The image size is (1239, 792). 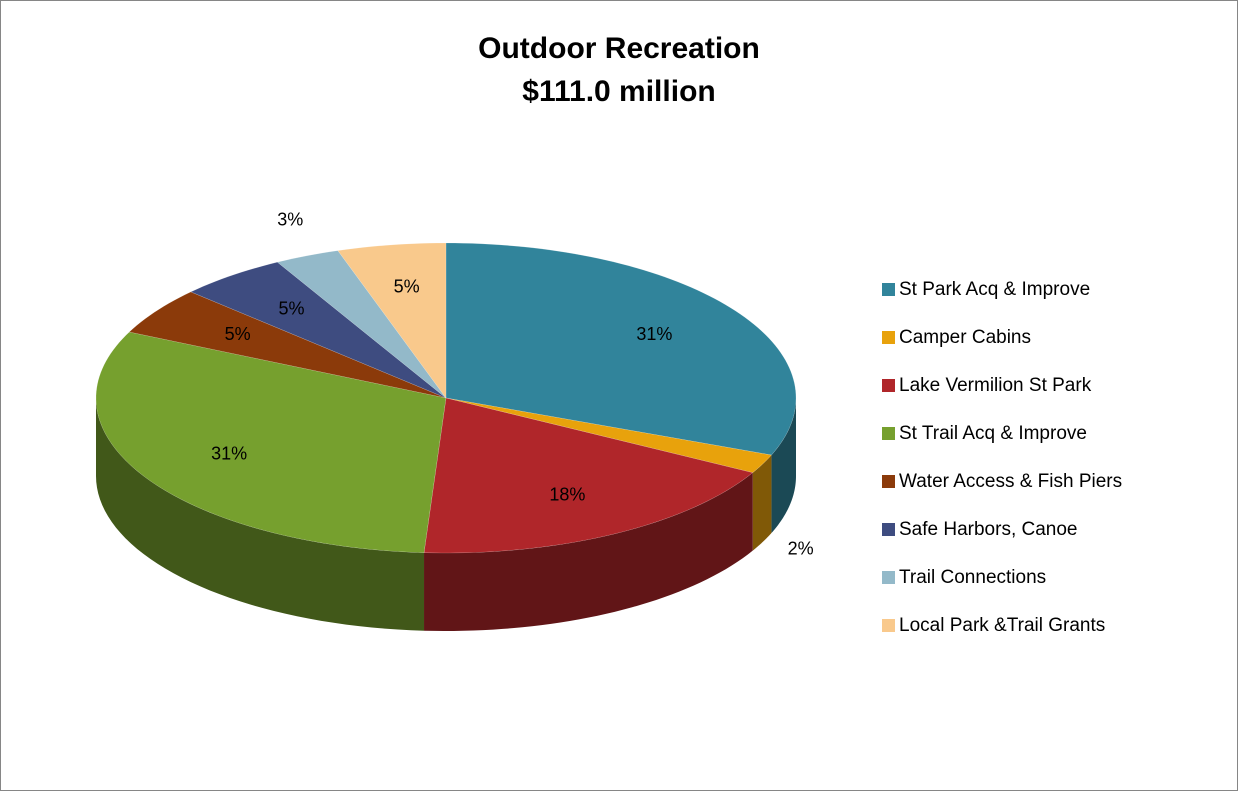 I want to click on legend-label: St Trail Acq & Improve, so click(x=993, y=433).